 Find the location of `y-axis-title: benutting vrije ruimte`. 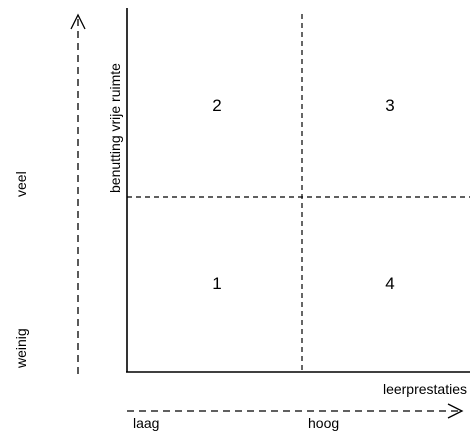

y-axis-title: benutting vrije ruimte is located at coordinates (115, 128).